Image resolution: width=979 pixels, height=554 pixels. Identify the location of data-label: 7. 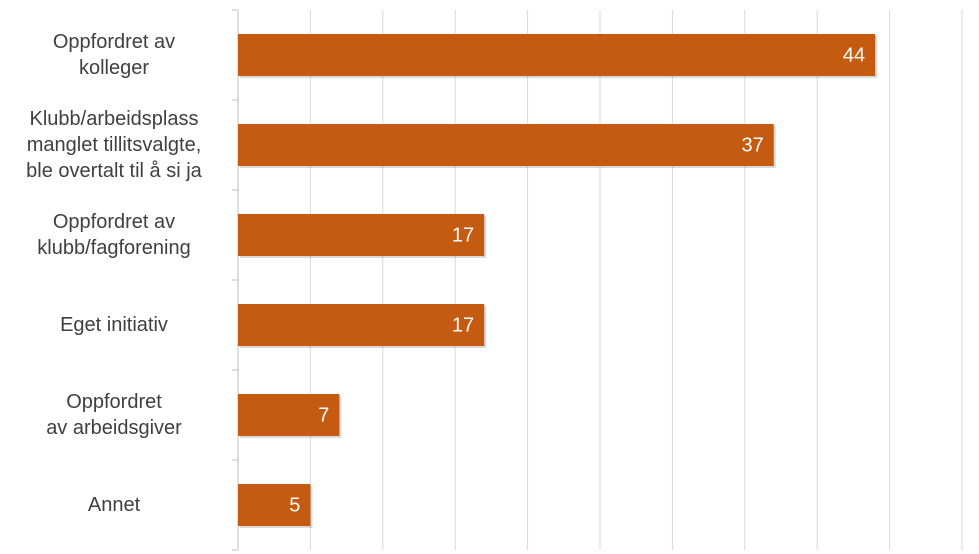
(323, 415).